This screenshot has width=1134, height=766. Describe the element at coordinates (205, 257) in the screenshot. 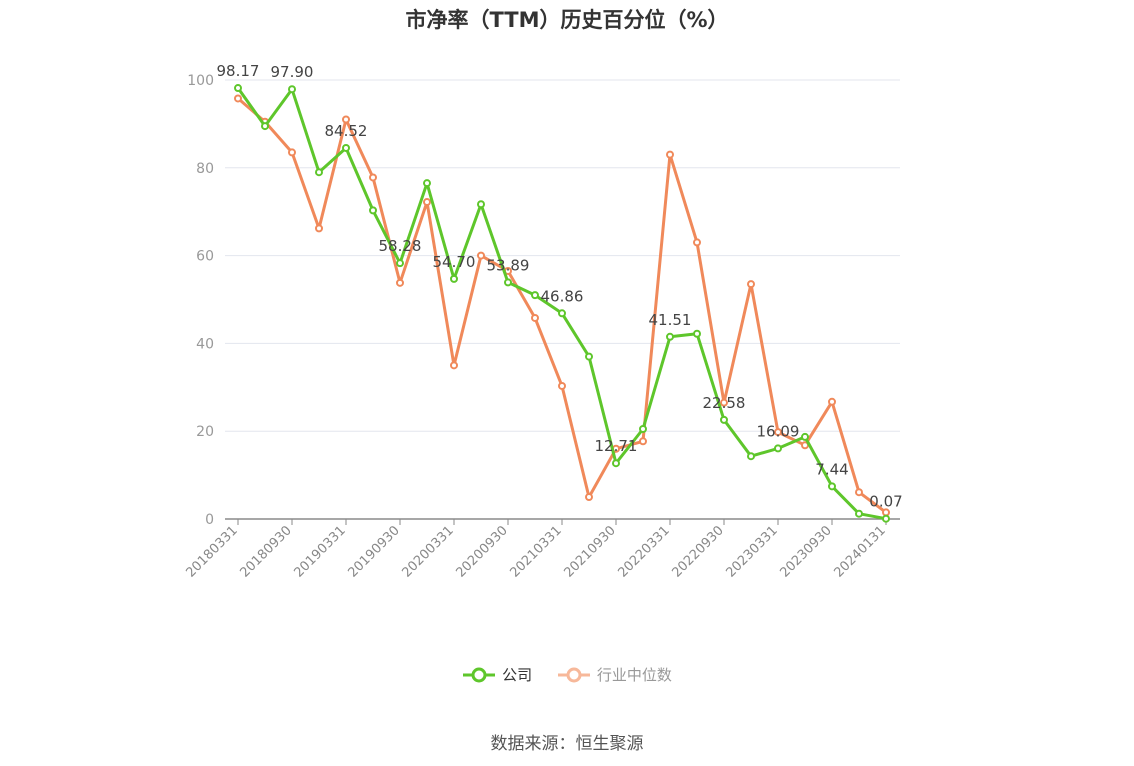

I see `y-tick-label: 60` at that location.